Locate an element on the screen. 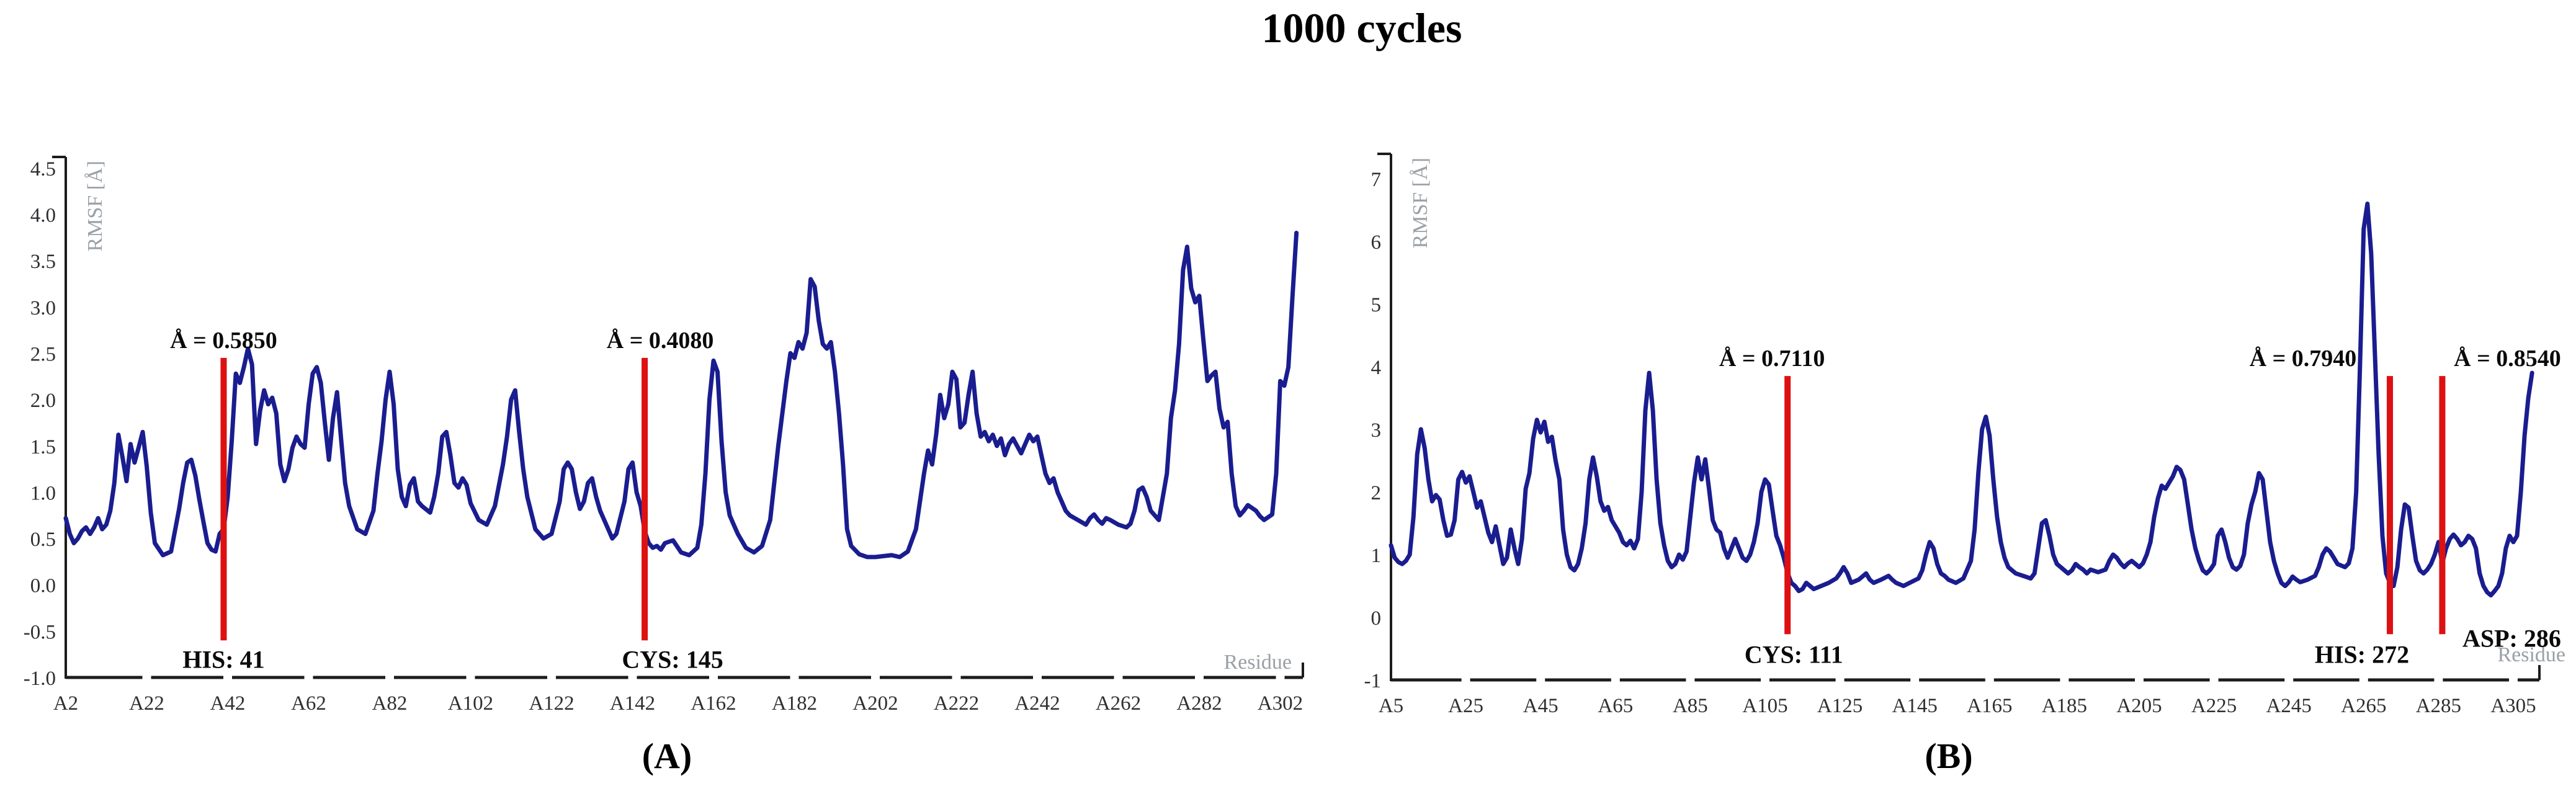  y-tick-label: 2.0 is located at coordinates (43, 401).